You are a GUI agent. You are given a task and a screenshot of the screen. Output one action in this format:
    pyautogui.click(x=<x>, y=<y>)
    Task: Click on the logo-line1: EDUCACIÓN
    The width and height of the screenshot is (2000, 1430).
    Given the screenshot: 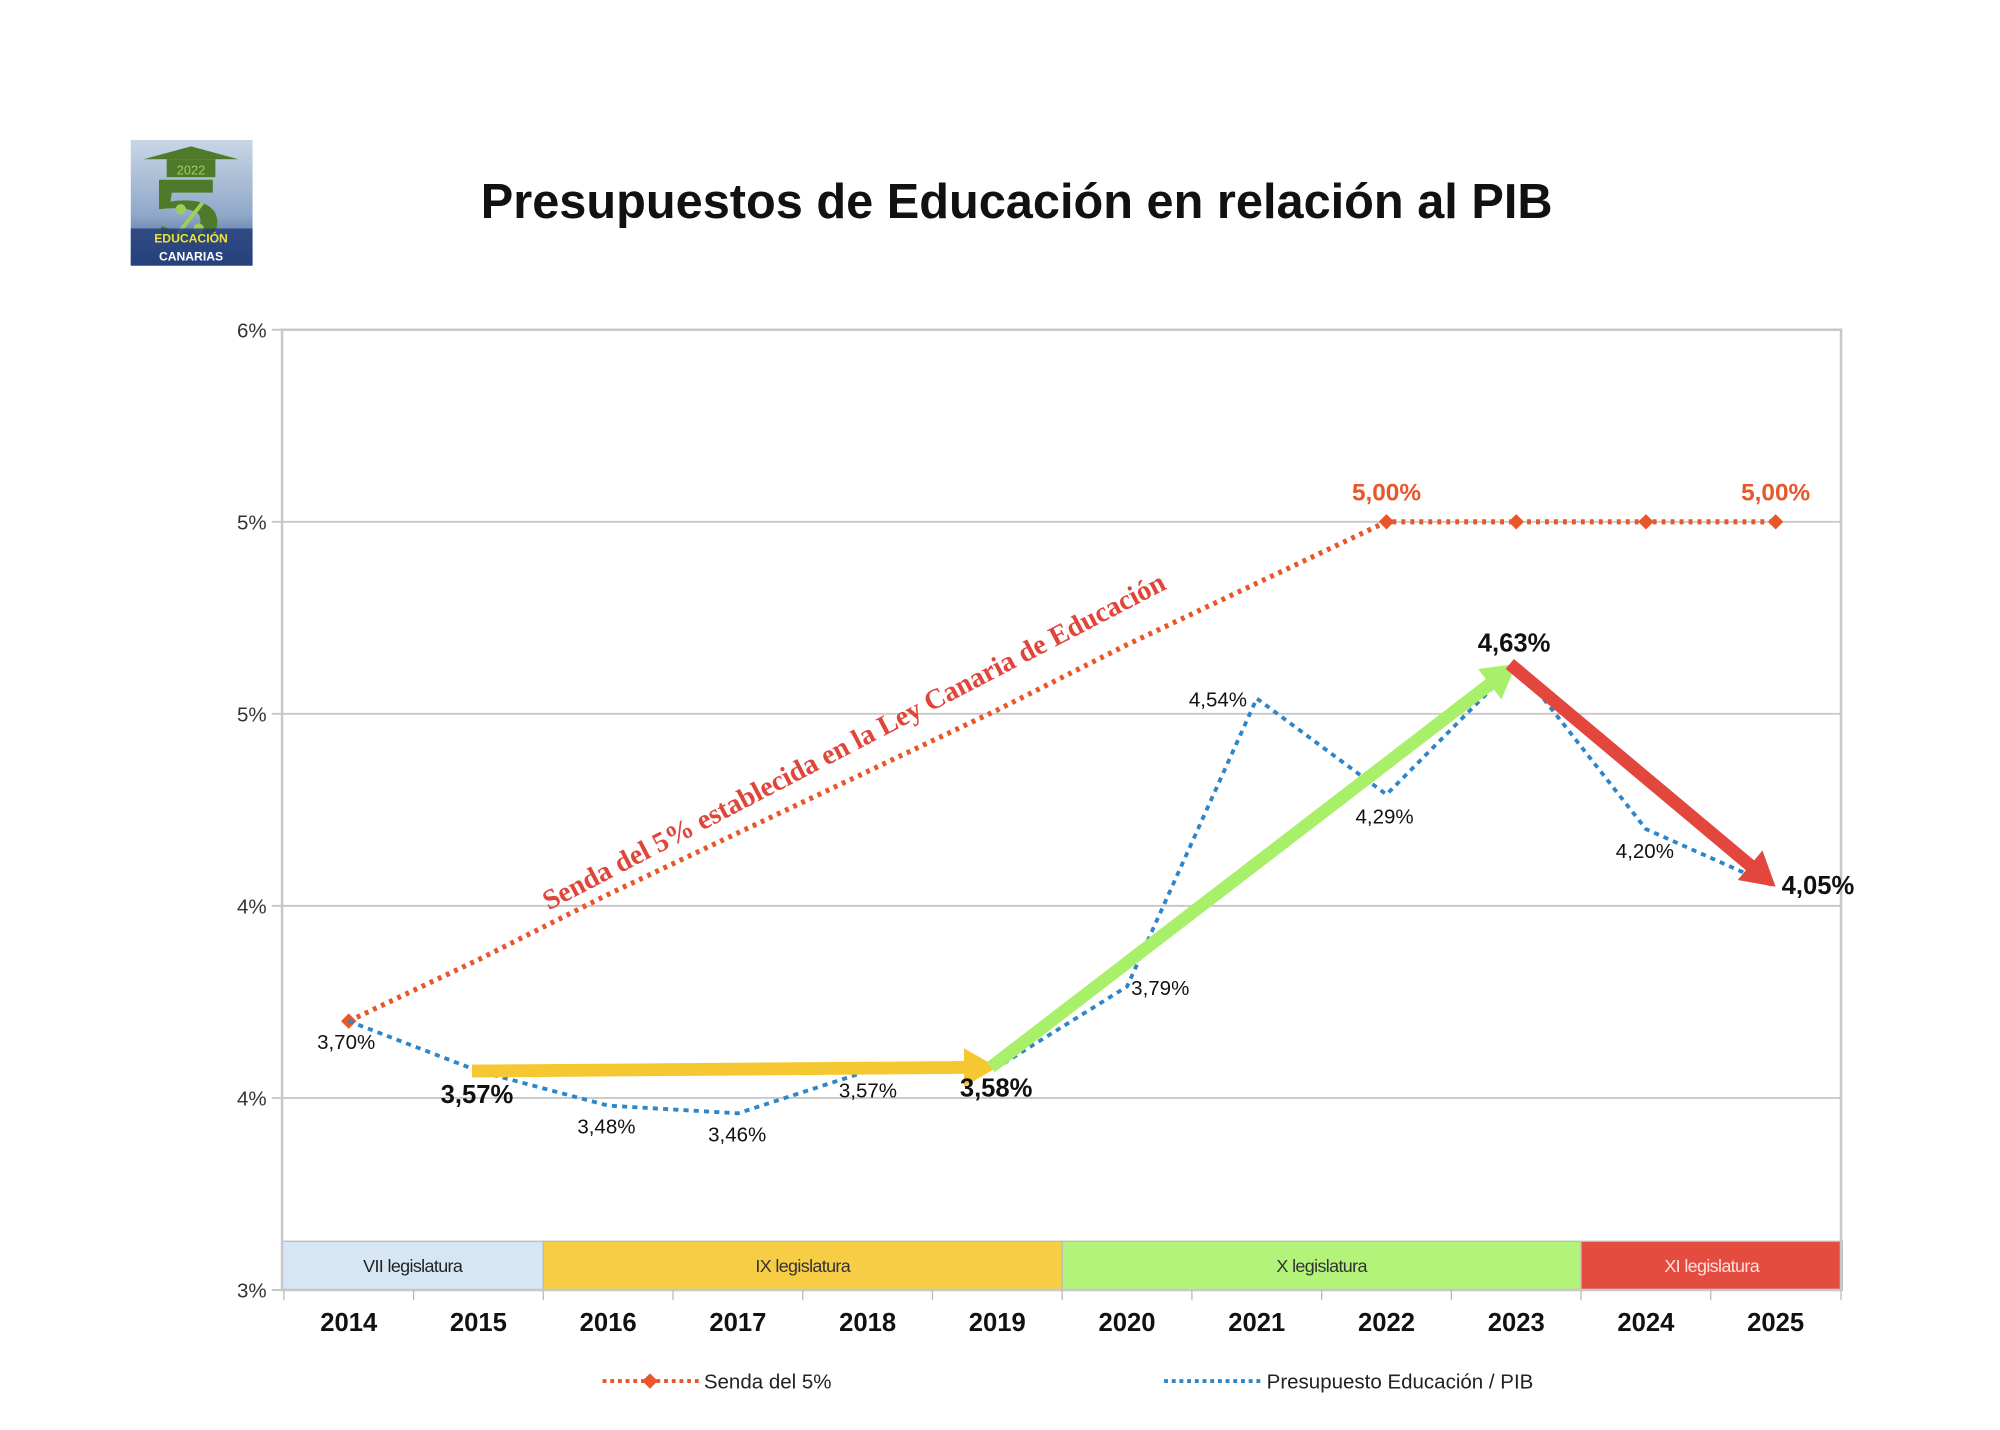 What is the action you would take?
    pyautogui.click(x=191, y=238)
    